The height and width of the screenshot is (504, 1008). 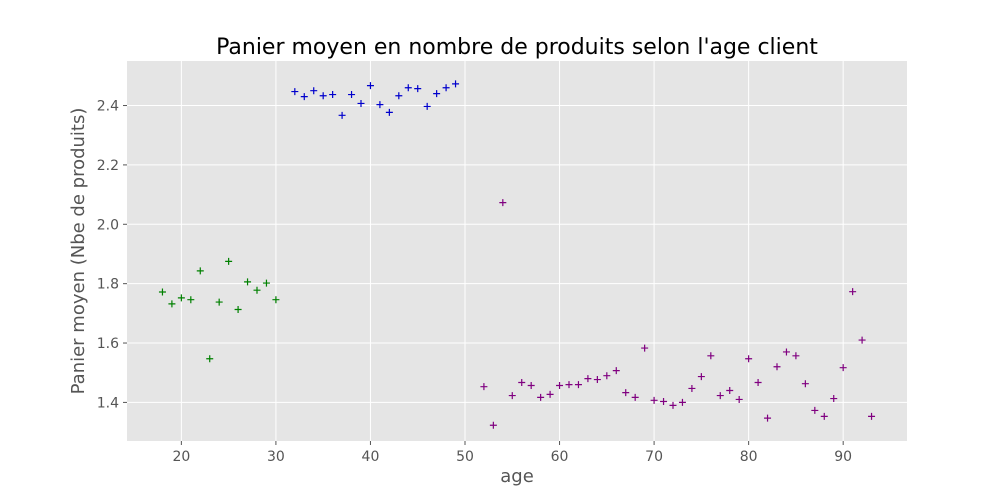 I want to click on y-tick-label: 1.6, so click(x=108, y=344).